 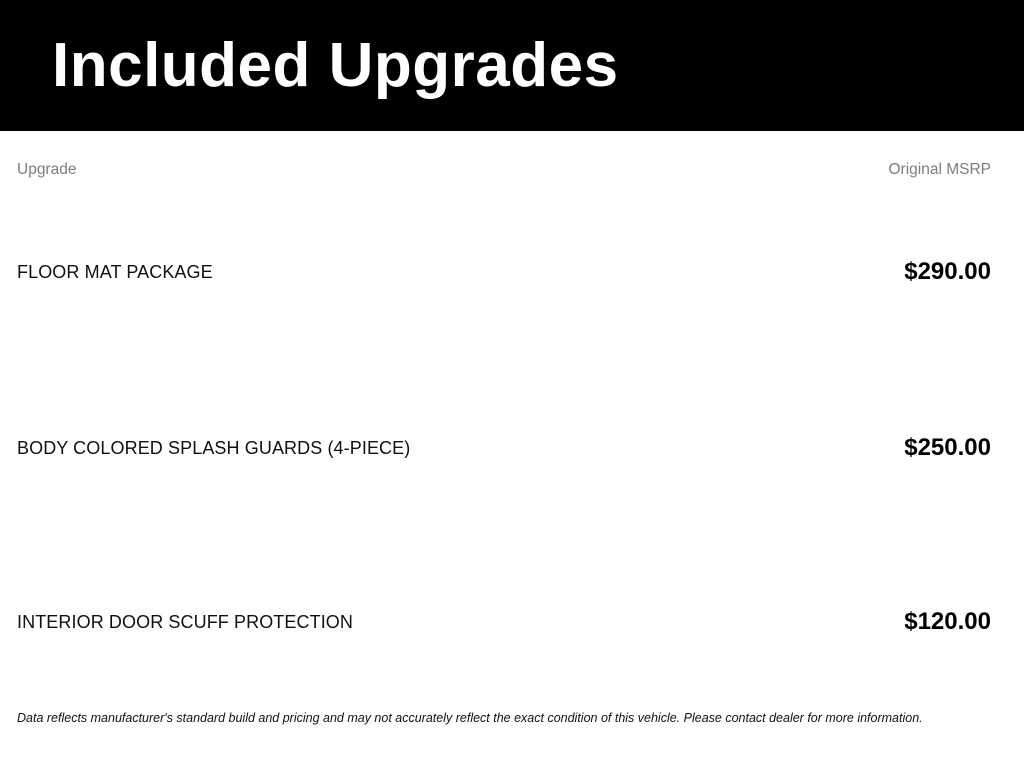 What do you see at coordinates (947, 447) in the screenshot?
I see `upgrade-price: $250.00` at bounding box center [947, 447].